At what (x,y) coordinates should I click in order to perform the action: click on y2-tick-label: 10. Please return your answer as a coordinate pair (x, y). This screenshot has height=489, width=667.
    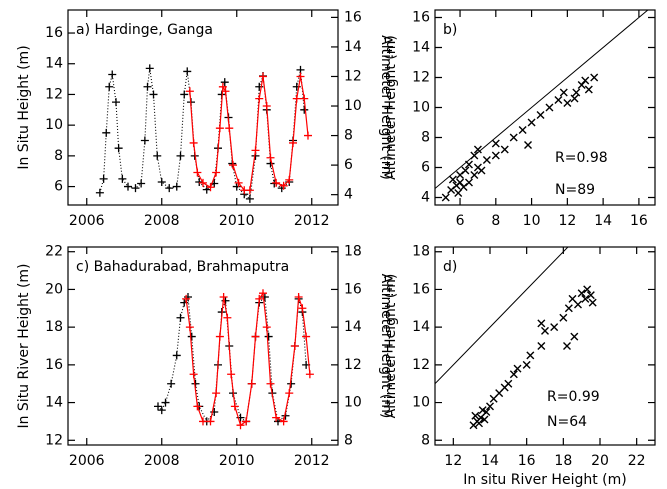
    Looking at the image, I should click on (353, 403).